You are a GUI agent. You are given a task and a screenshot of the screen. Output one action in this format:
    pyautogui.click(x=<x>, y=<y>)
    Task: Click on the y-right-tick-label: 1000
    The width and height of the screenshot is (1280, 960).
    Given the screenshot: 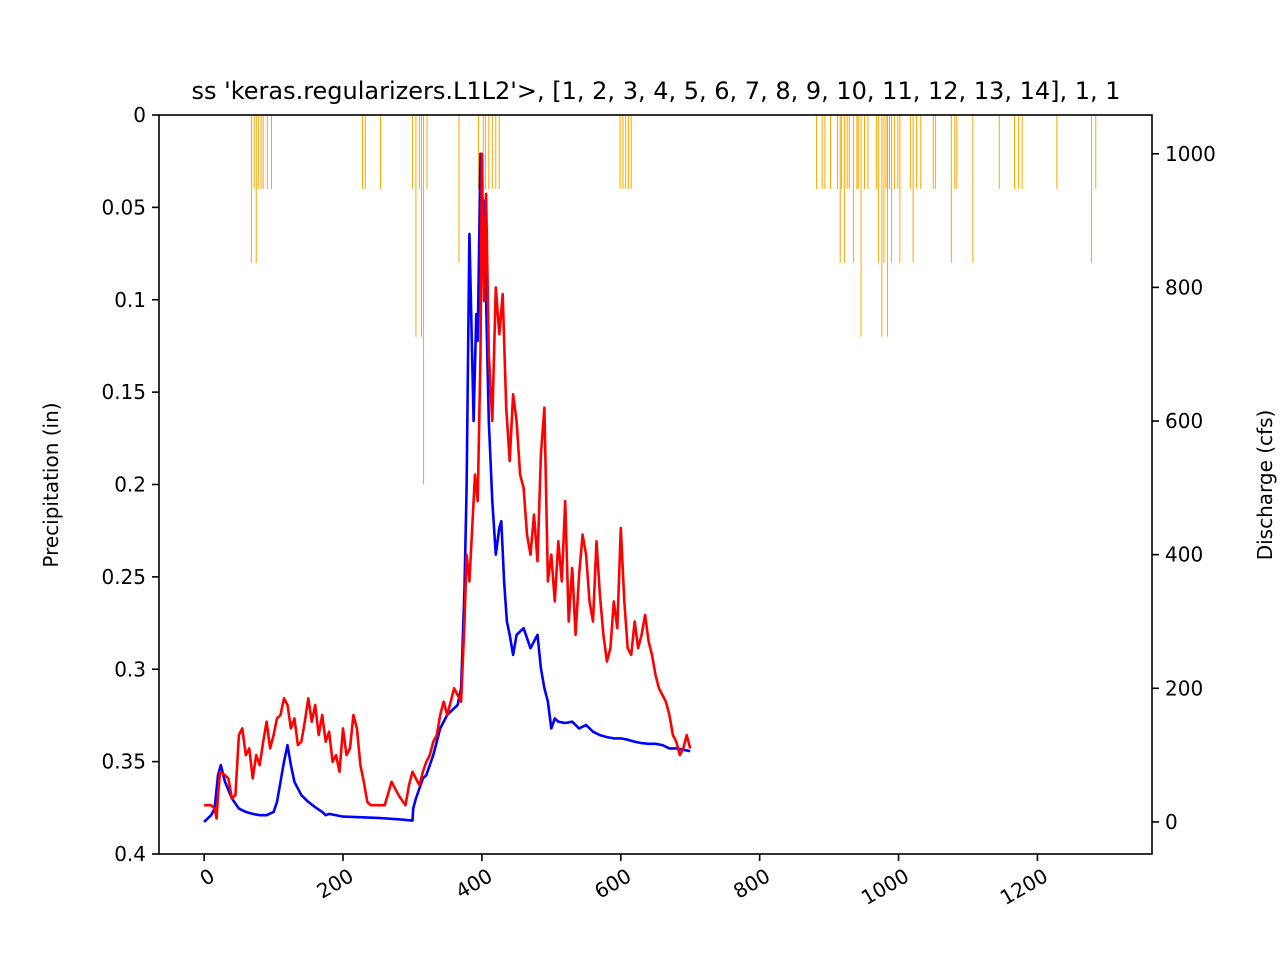 What is the action you would take?
    pyautogui.click(x=1190, y=154)
    